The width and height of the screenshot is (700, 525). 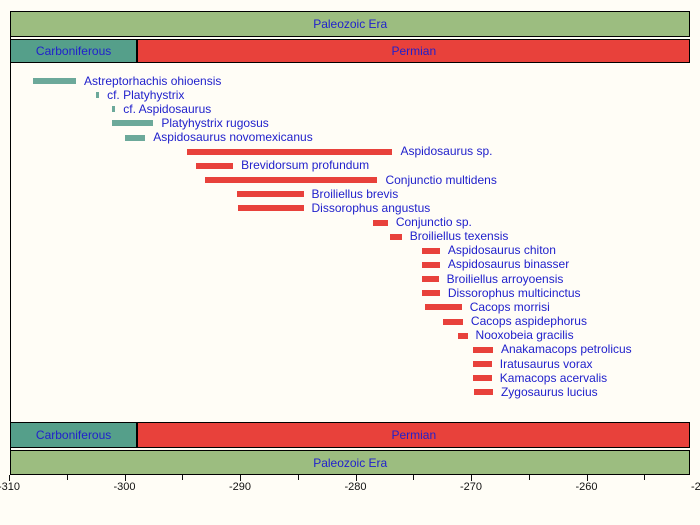 What do you see at coordinates (371, 207) in the screenshot?
I see `taxon-label: Dissorophus angustus` at bounding box center [371, 207].